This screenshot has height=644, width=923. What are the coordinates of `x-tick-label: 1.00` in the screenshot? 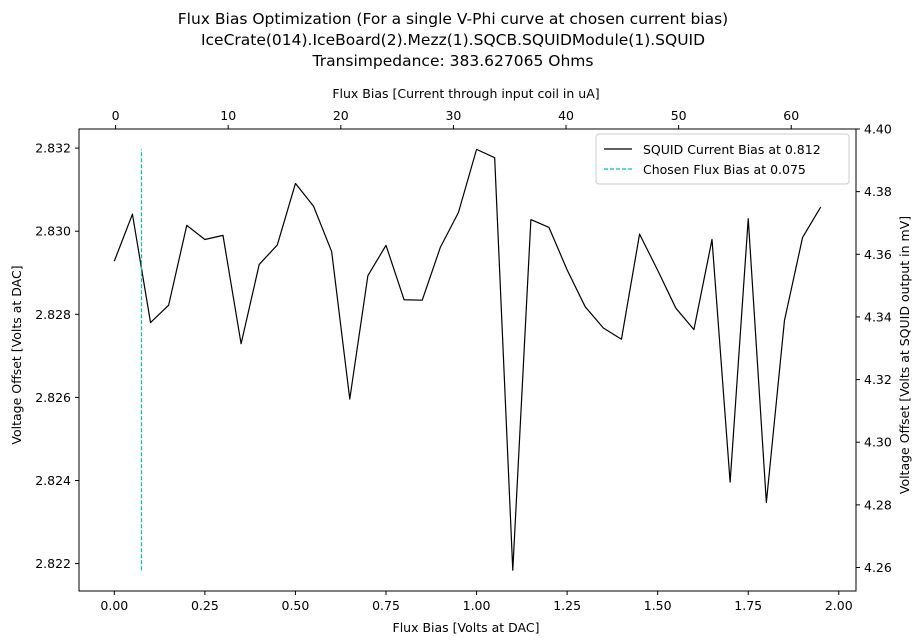 It's located at (477, 605).